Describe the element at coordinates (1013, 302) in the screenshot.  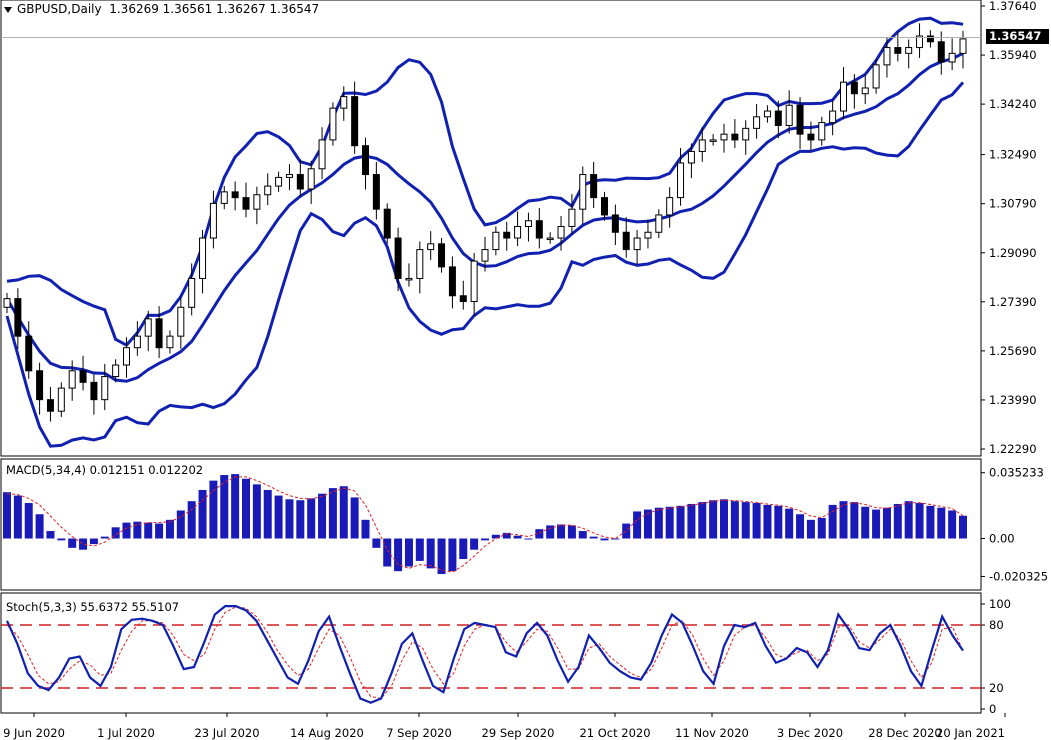
I see `price-tick-label: 1.27390` at that location.